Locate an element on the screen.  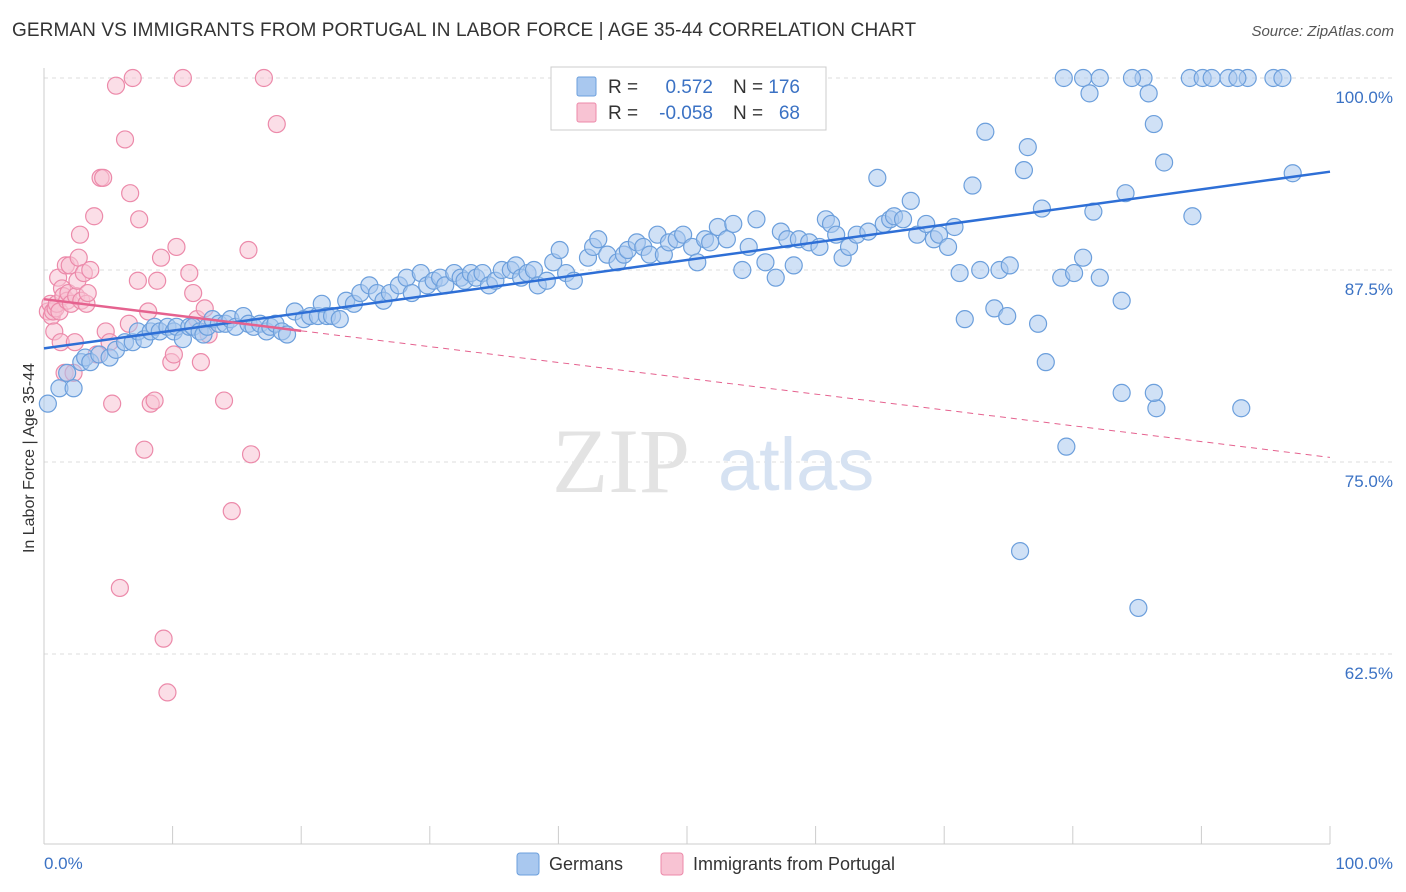
y-tick-label: 62.5% is located at coordinates (1369, 673).